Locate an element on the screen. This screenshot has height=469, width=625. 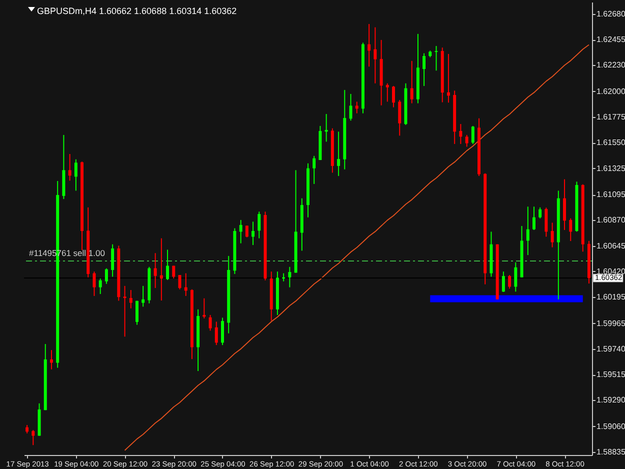
y-tick-label: 1.61550 is located at coordinates (610, 143).